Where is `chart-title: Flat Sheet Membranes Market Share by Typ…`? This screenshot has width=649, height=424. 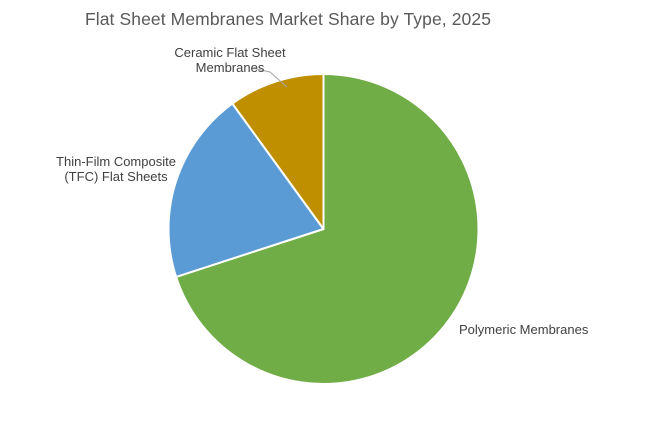 chart-title: Flat Sheet Membranes Market Share by Typ… is located at coordinates (288, 19).